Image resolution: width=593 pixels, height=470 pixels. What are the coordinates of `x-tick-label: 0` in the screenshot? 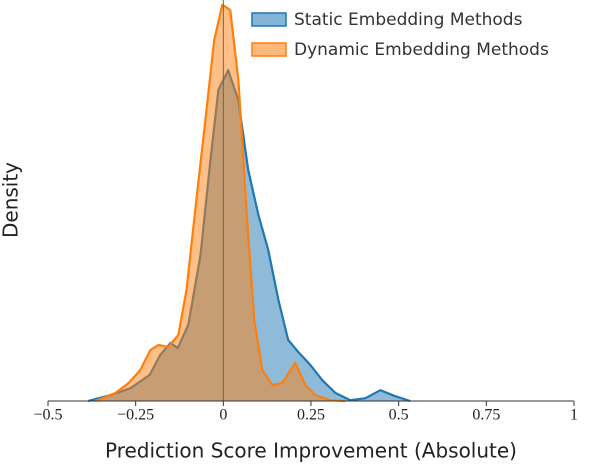 It's located at (223, 415).